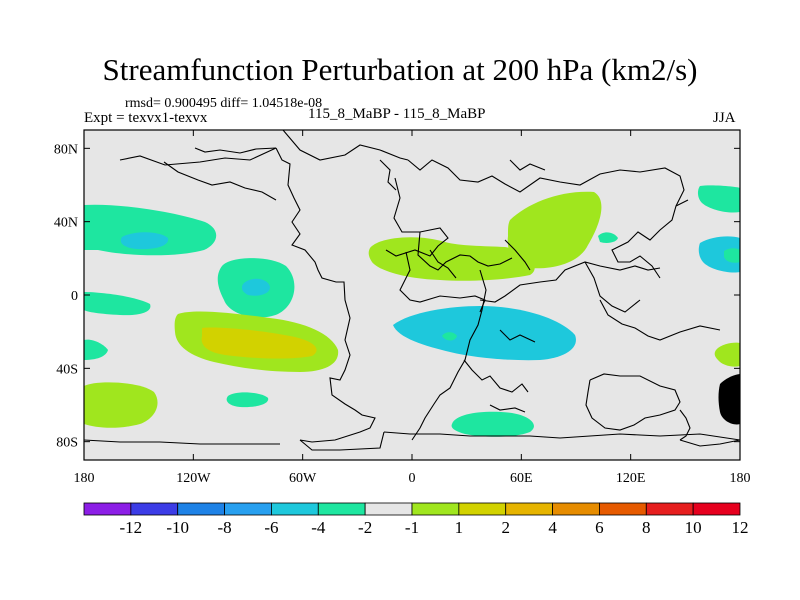  I want to click on x-tick-label: 60E, so click(521, 478).